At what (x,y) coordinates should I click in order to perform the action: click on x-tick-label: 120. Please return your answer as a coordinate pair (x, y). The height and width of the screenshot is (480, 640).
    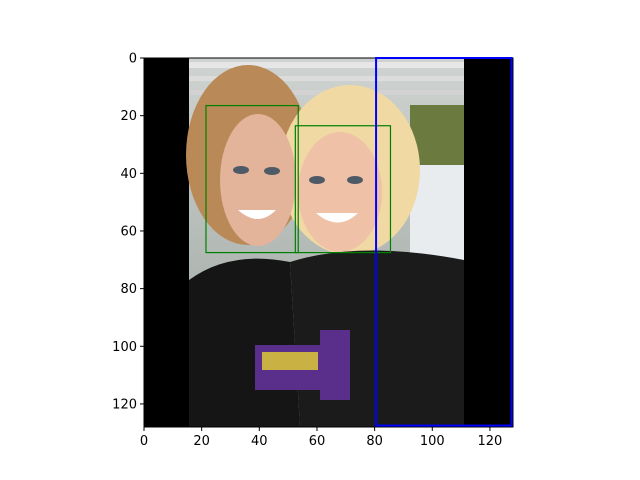
    Looking at the image, I should click on (490, 441).